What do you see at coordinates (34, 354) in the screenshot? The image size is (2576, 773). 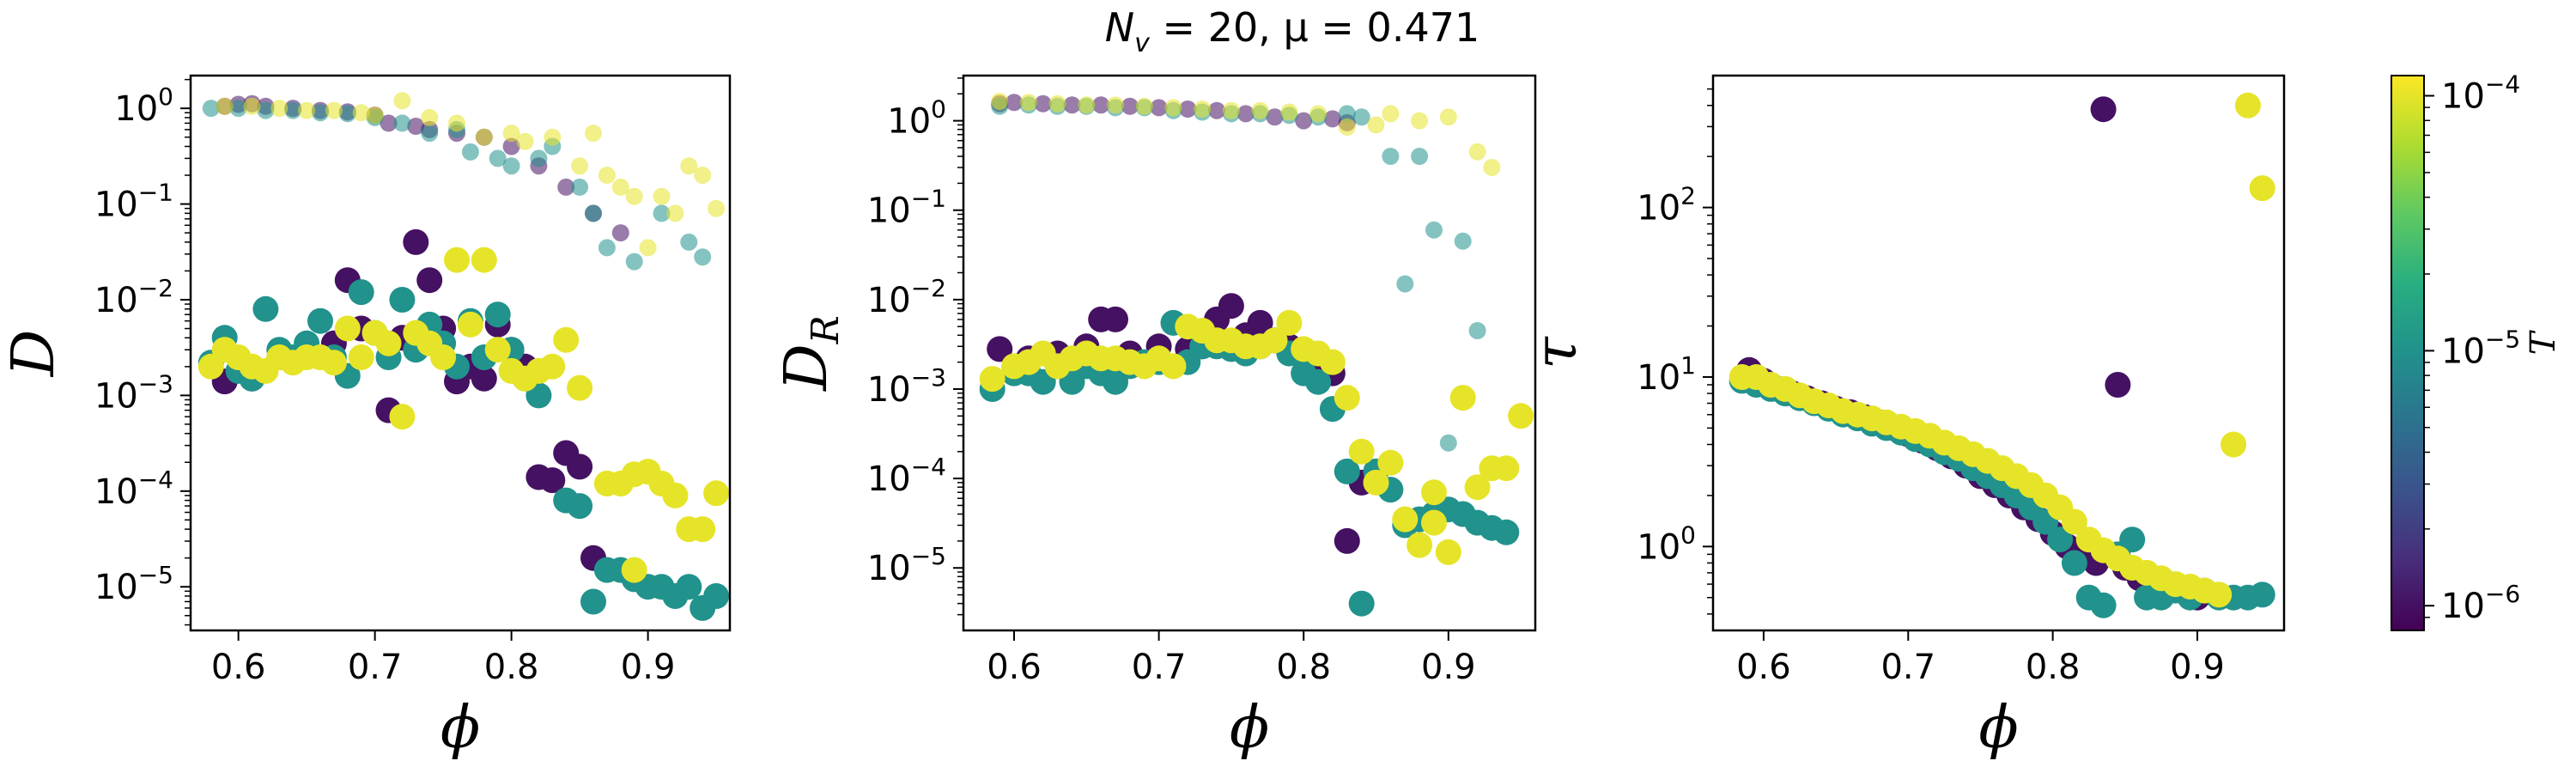 I see `y-axis-label: D` at bounding box center [34, 354].